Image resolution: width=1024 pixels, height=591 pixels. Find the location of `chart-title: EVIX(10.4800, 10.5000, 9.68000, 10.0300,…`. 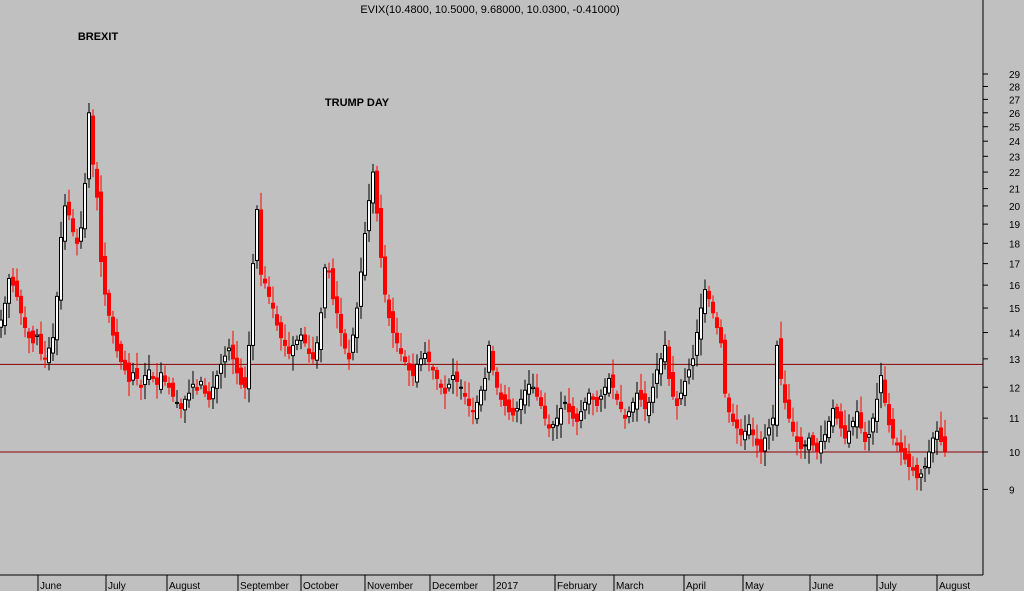

chart-title: EVIX(10.4800, 10.5000, 9.68000, 10.0300,… is located at coordinates (489, 10).